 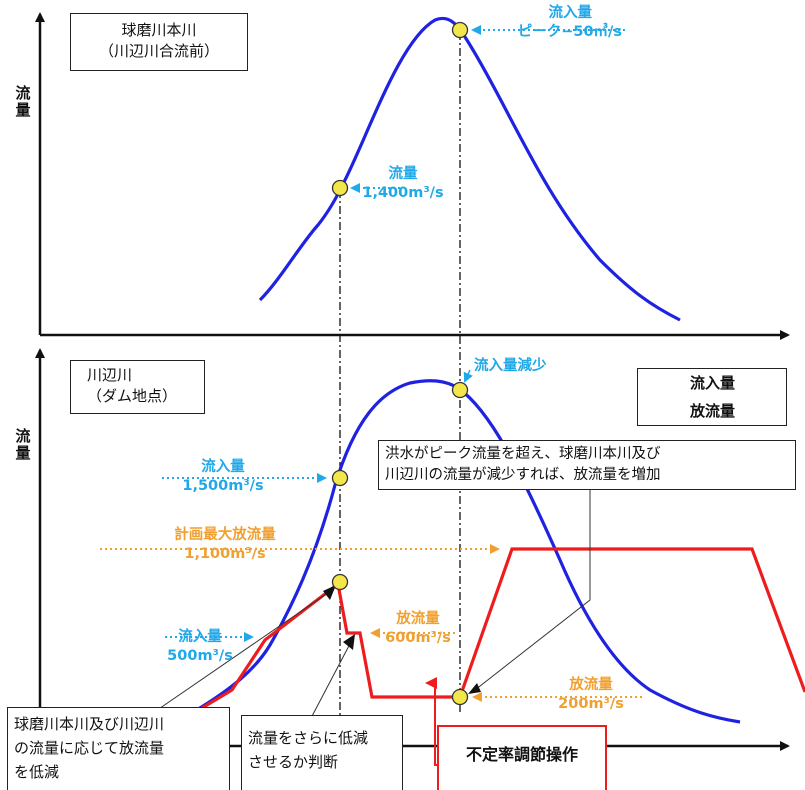 What do you see at coordinates (510, 366) in the screenshot?
I see `inflow-decrease-label: 流入量減少` at bounding box center [510, 366].